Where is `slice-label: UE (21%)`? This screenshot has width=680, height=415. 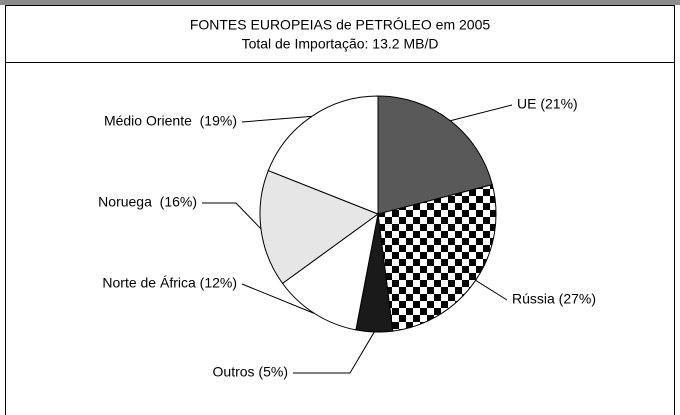 slice-label: UE (21%) is located at coordinates (547, 104).